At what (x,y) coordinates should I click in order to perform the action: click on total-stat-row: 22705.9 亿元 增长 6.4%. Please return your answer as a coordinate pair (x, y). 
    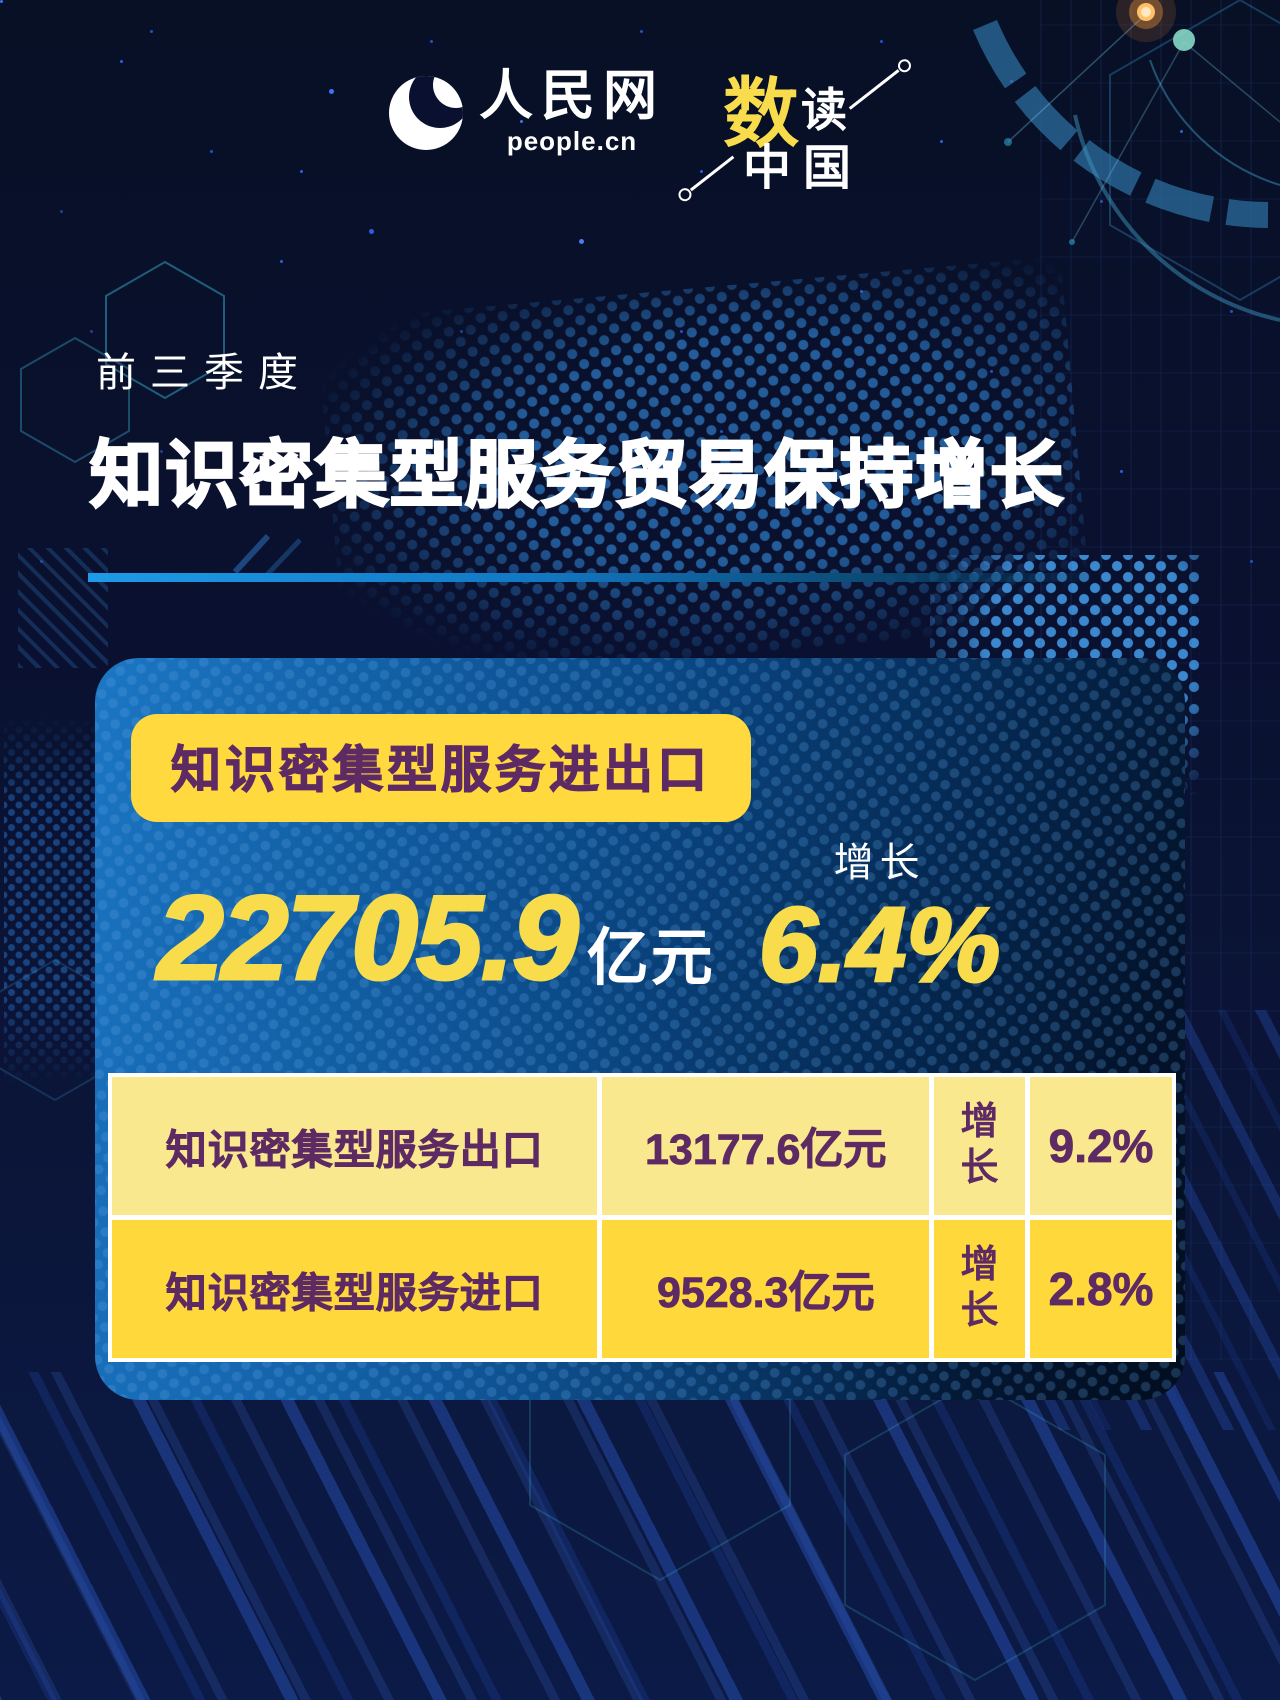
    Looking at the image, I should click on (579, 917).